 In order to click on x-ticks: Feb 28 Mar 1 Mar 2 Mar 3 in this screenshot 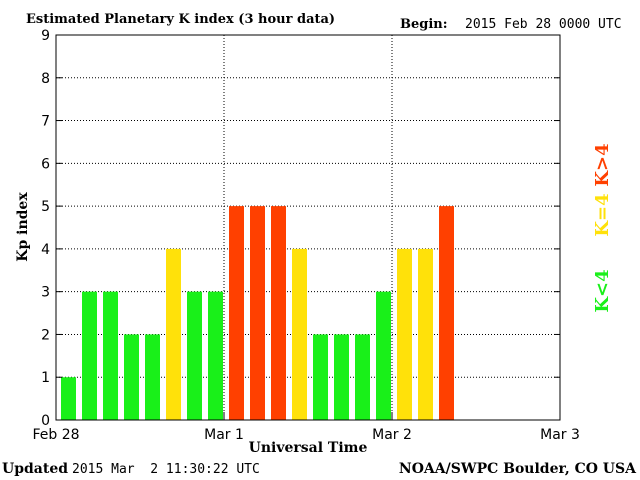, I will do `click(306, 427)`.